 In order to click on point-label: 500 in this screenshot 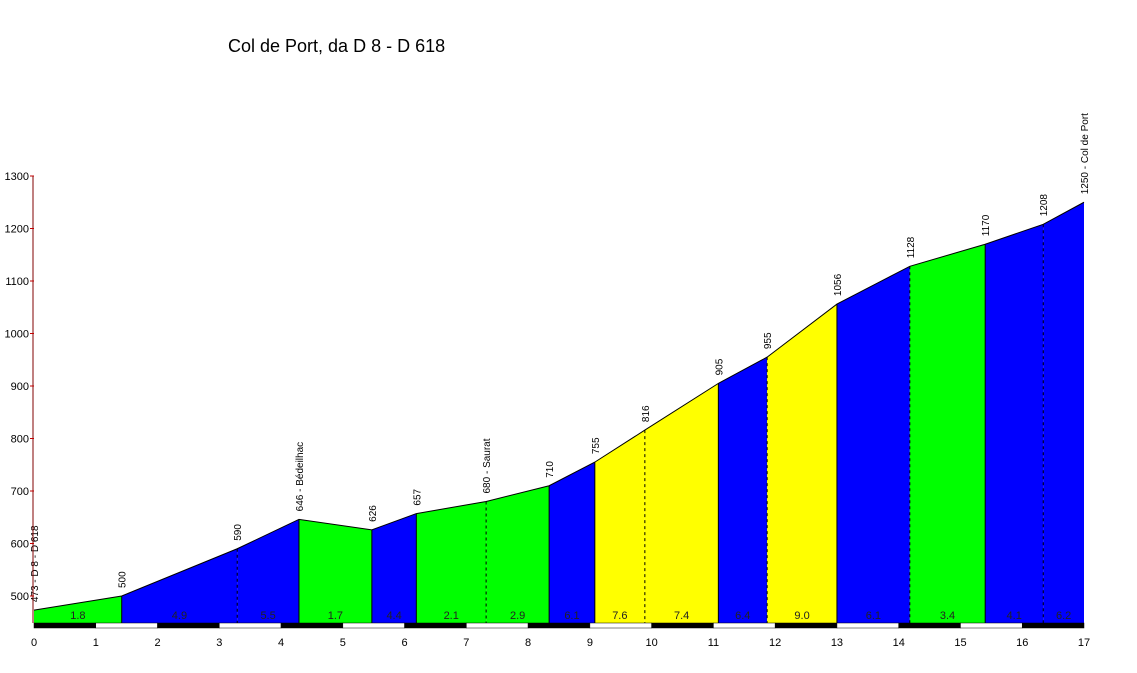, I will do `click(123, 579)`.